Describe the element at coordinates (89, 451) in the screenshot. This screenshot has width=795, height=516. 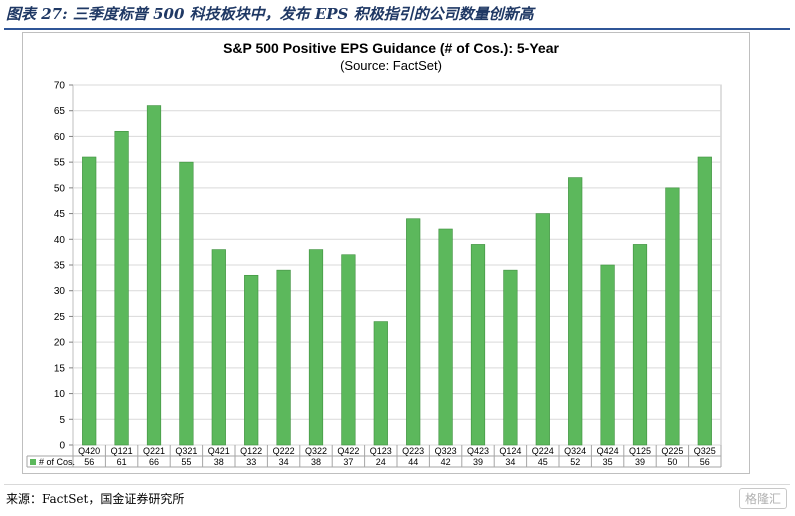
I see `x-category-label: Q420` at that location.